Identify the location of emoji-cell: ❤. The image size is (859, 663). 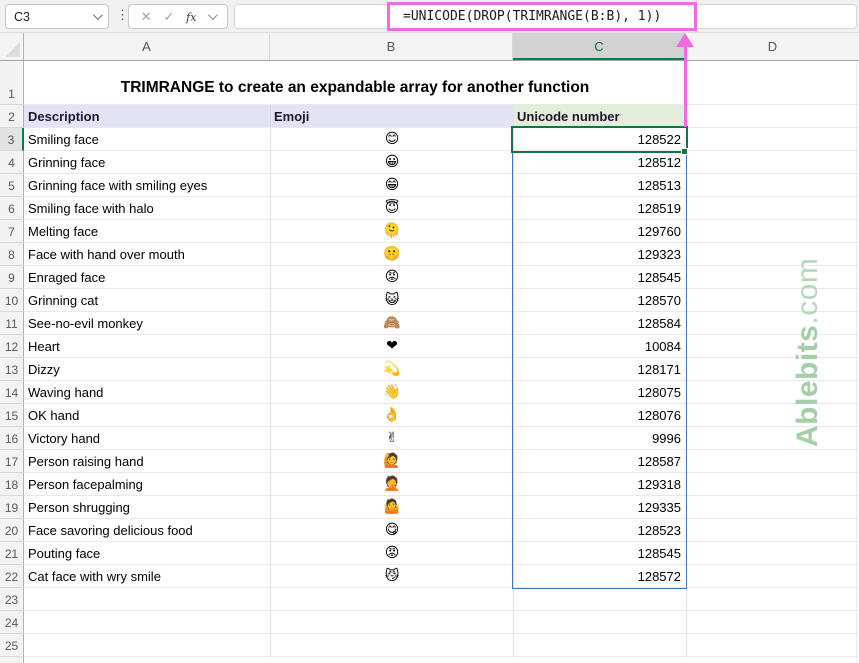
(391, 346).